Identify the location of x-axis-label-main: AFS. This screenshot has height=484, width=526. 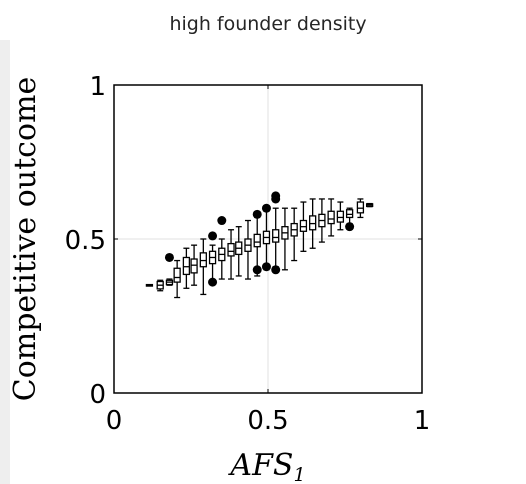
(260, 465).